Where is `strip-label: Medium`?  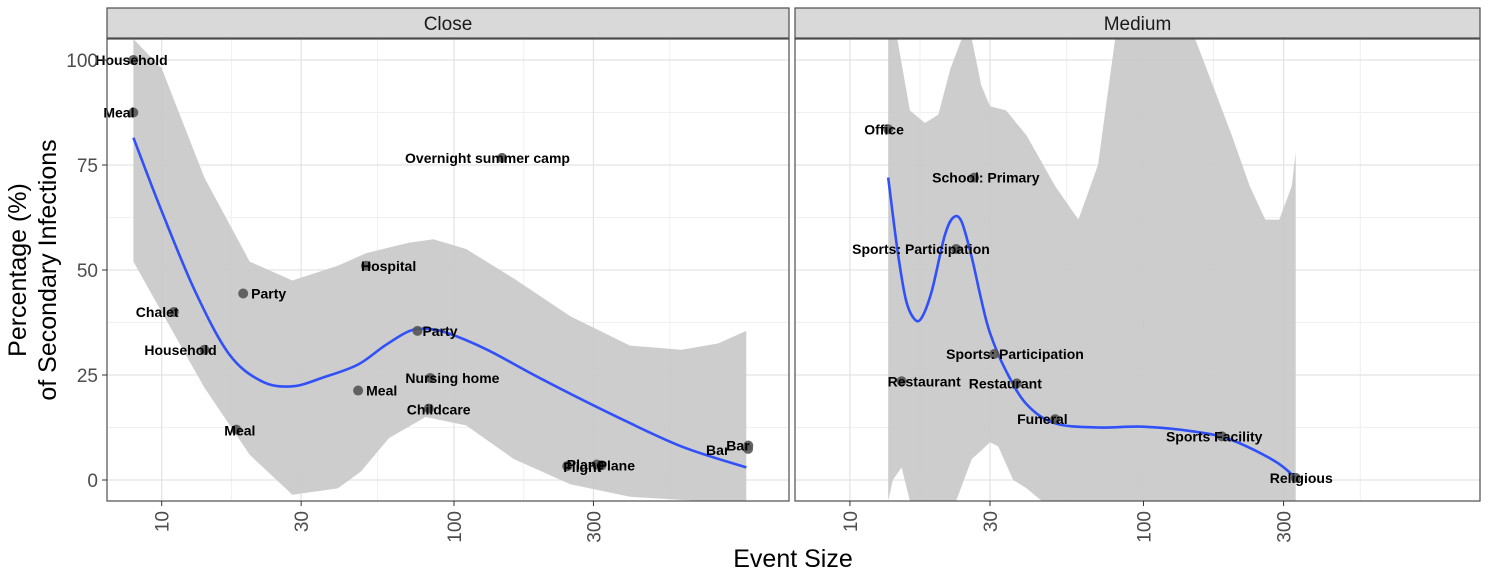 strip-label: Medium is located at coordinates (1138, 24).